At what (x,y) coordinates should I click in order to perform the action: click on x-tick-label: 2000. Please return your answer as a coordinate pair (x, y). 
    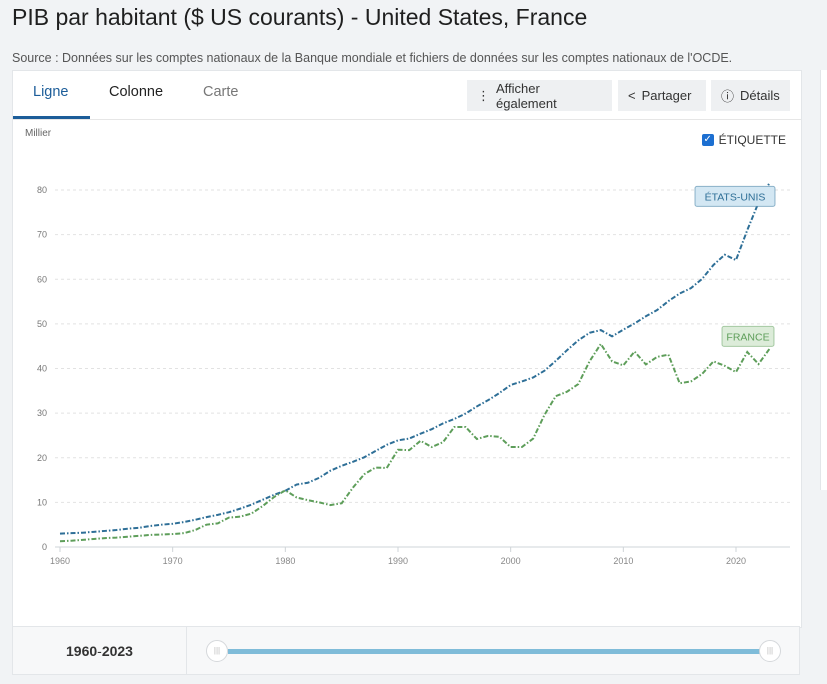
    Looking at the image, I should click on (511, 561).